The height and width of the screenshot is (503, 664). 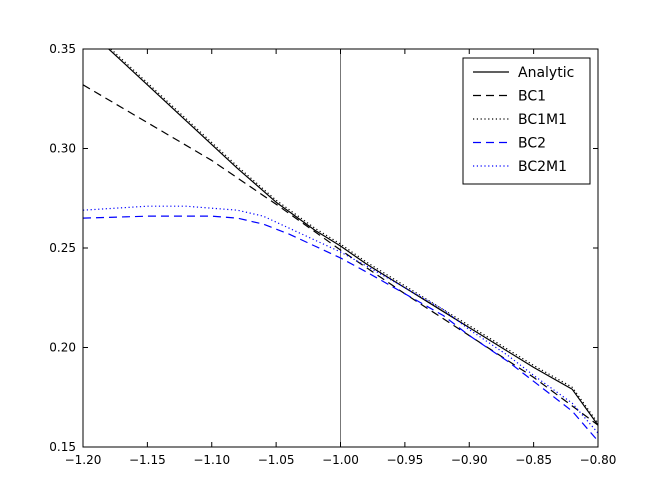 I want to click on legend-label-bc1: BC1, so click(x=532, y=97).